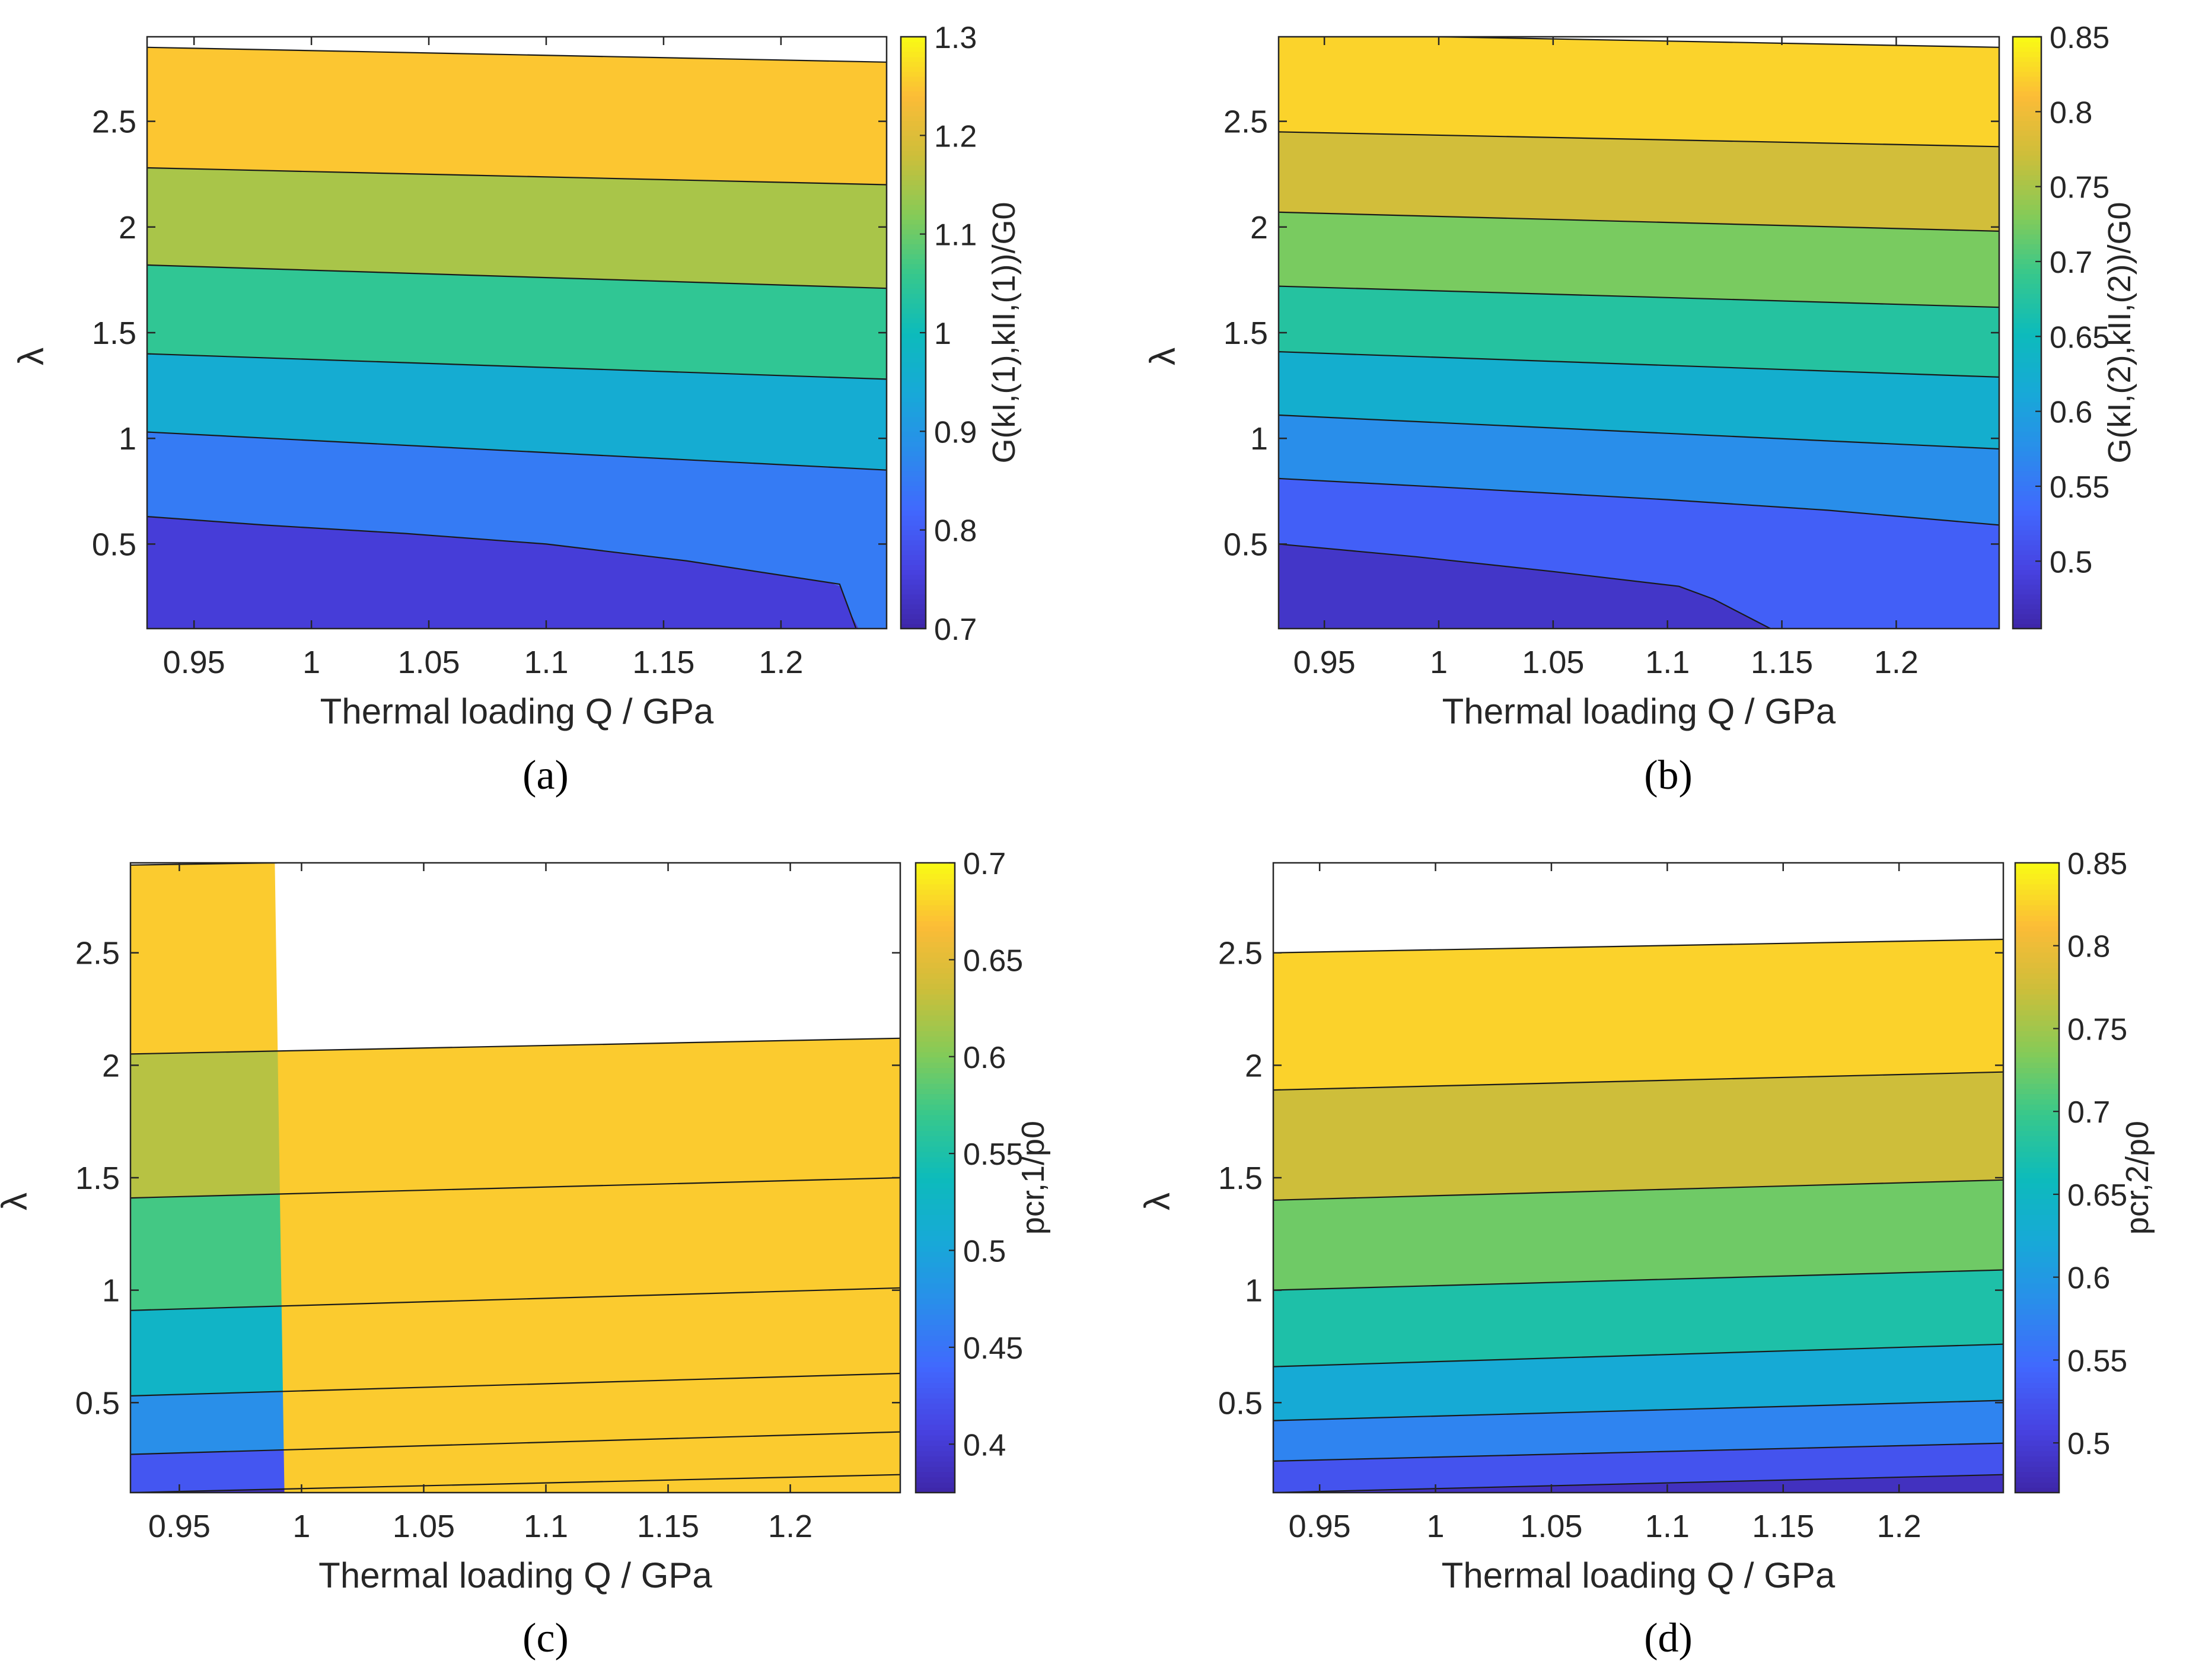 The image size is (2202, 1680). Describe the element at coordinates (1004, 332) in the screenshot. I see `colorbar-label: G(kI,(1),kII,(1))/G0` at that location.